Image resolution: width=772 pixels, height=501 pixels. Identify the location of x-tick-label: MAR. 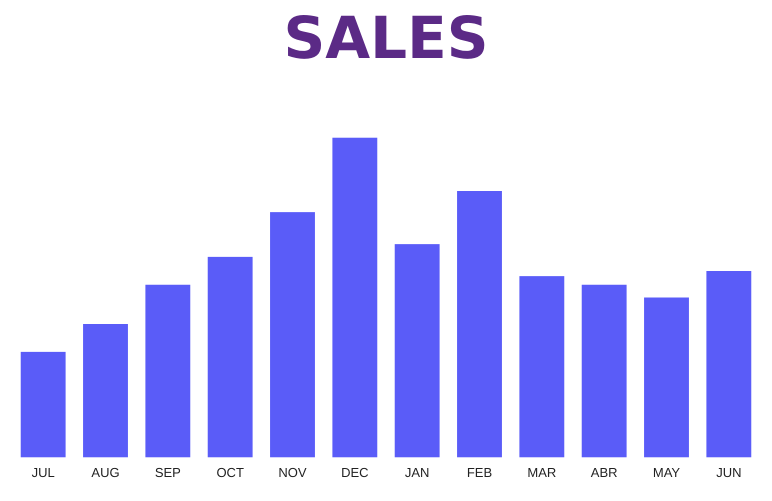
(541, 472).